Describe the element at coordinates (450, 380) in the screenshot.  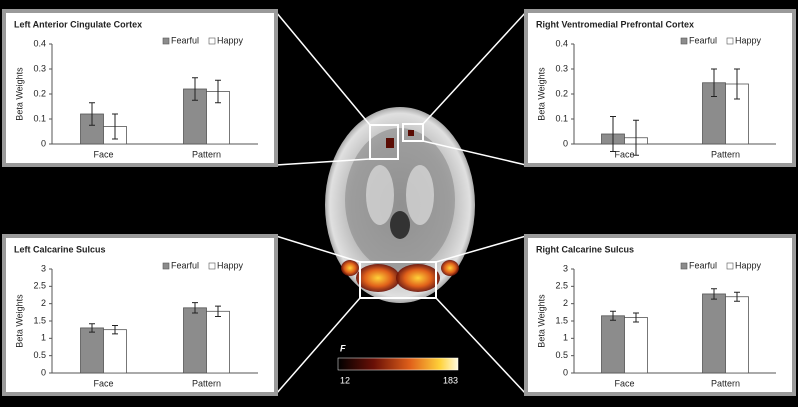
I see `colorbar-max: 183` at that location.